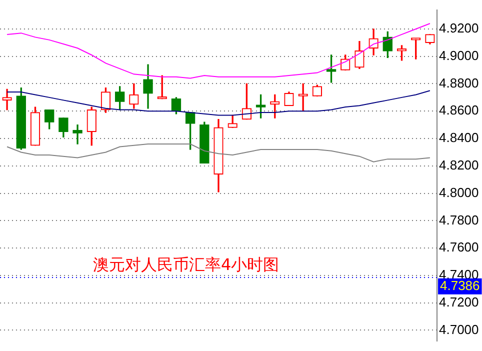  I want to click on y-tick-label: 4.7600, so click(459, 247).